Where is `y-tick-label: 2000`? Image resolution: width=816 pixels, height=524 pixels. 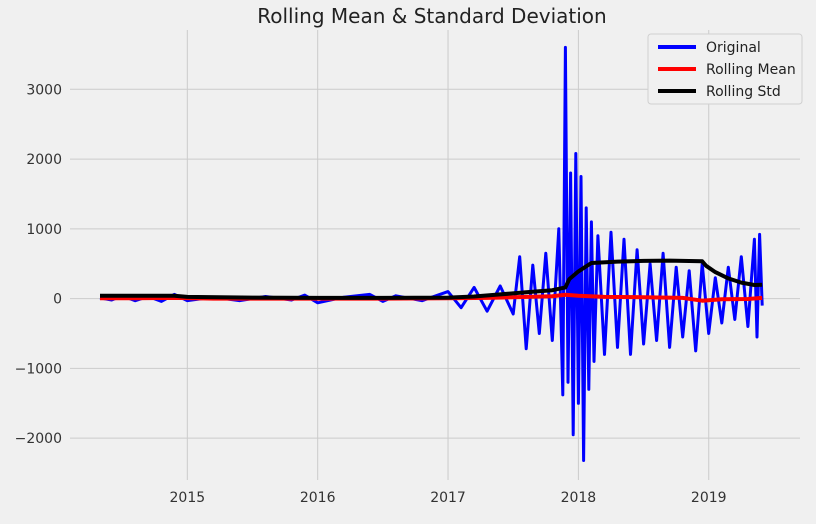
y-tick-label: 2000 is located at coordinates (44, 160).